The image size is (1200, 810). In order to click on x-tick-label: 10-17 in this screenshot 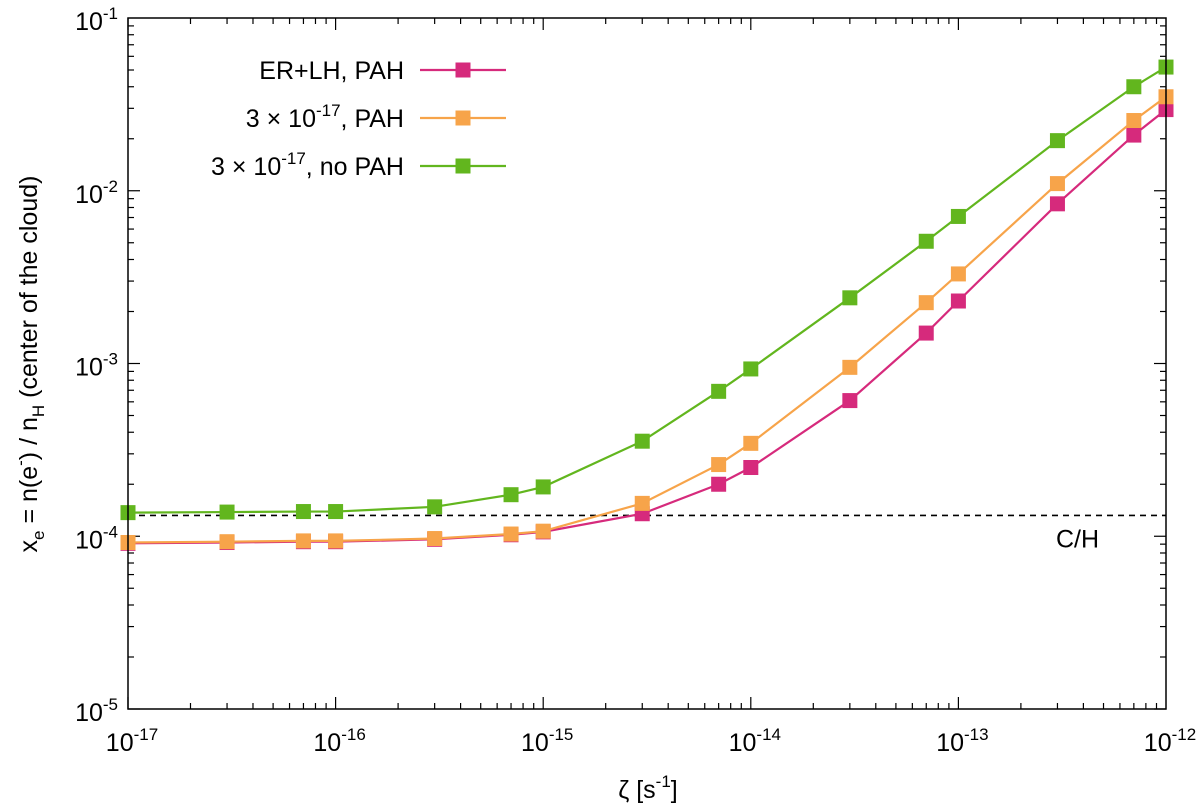, I will do `click(132, 741)`.